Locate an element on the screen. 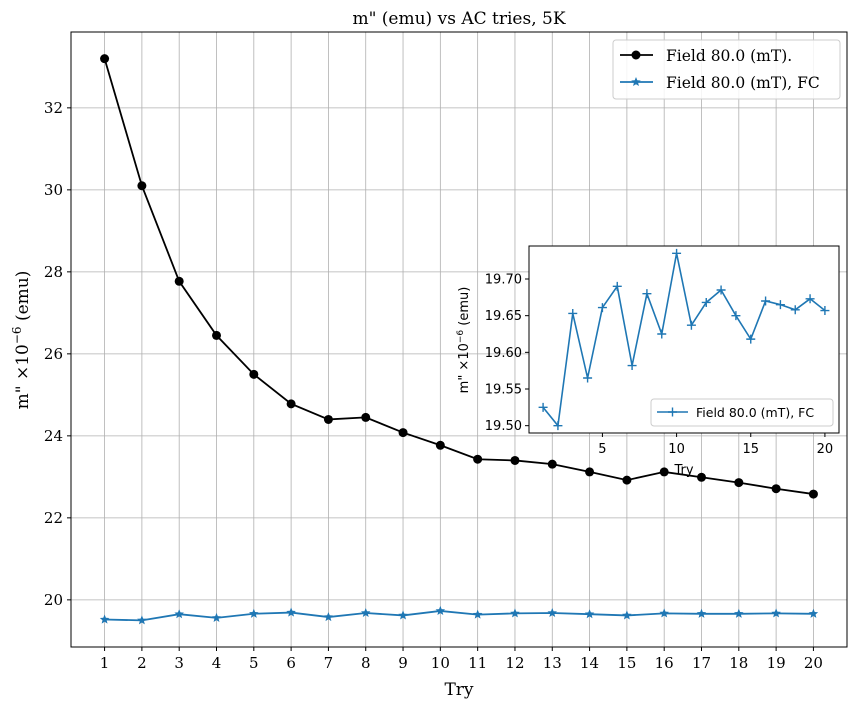 Image resolution: width=856 pixels, height=708 pixels. main-y-tick-label: 30 is located at coordinates (53, 190).